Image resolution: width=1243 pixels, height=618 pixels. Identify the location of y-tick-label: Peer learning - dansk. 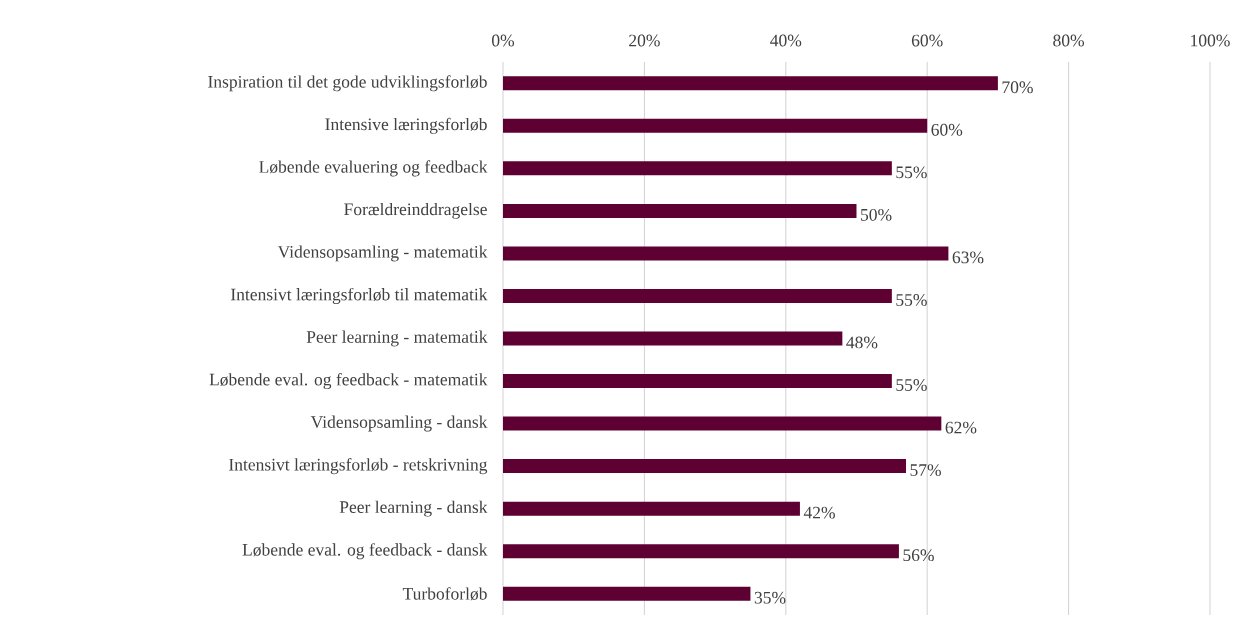
(413, 508).